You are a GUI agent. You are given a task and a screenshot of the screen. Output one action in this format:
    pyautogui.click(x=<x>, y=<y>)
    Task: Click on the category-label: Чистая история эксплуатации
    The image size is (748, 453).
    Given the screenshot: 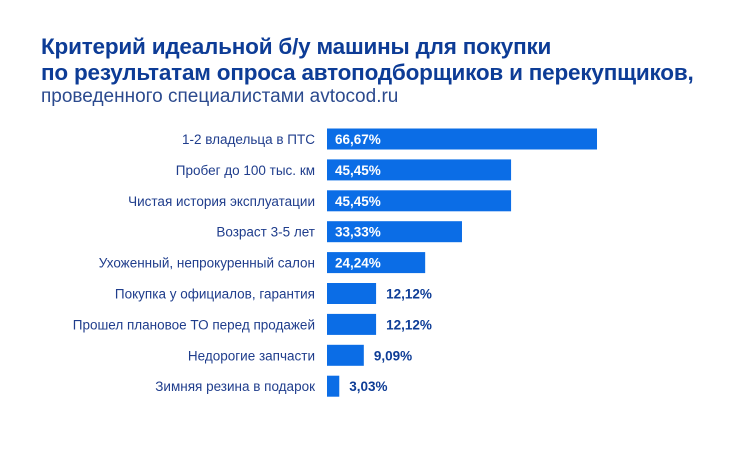 What is the action you would take?
    pyautogui.click(x=221, y=201)
    